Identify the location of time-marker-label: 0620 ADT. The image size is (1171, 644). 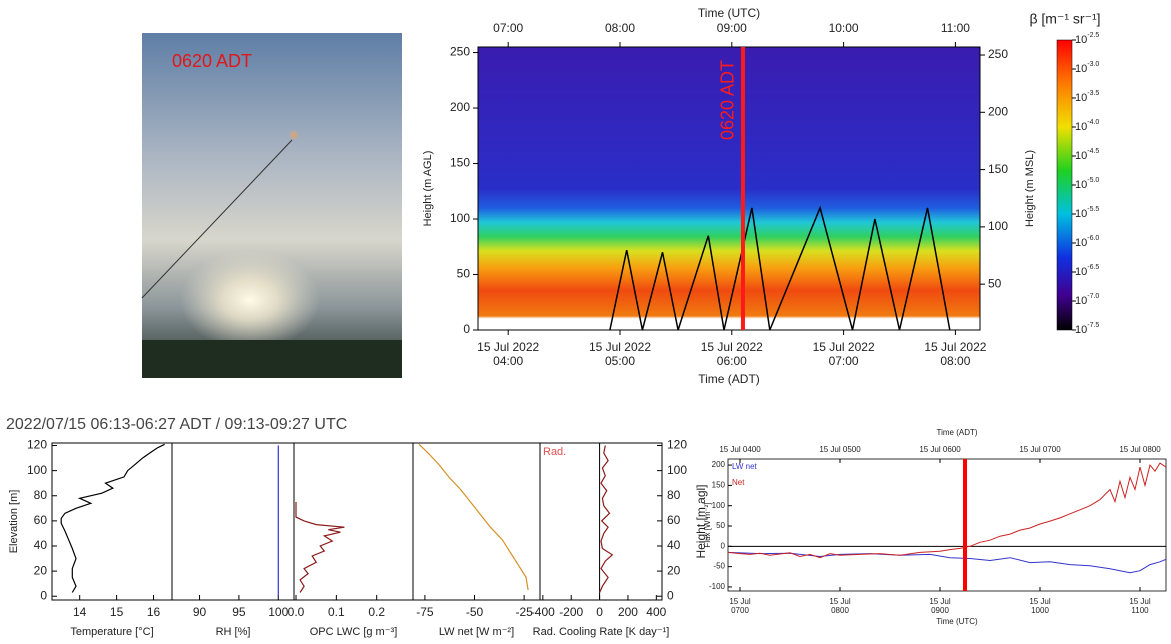
(728, 100).